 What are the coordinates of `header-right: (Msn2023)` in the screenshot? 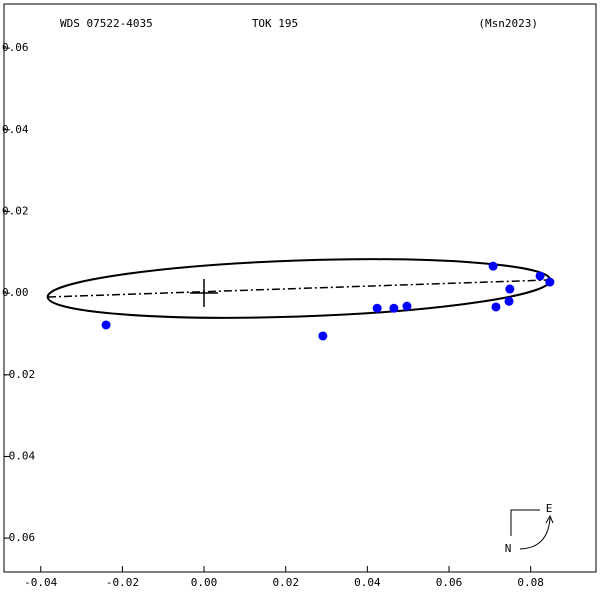 It's located at (508, 23).